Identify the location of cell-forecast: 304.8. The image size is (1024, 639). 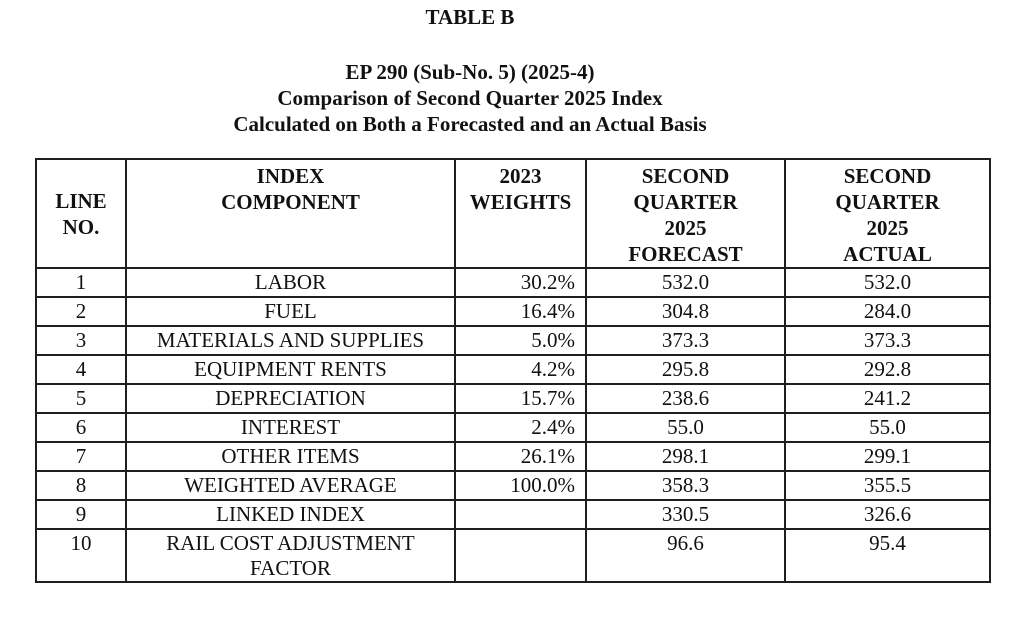
(685, 311).